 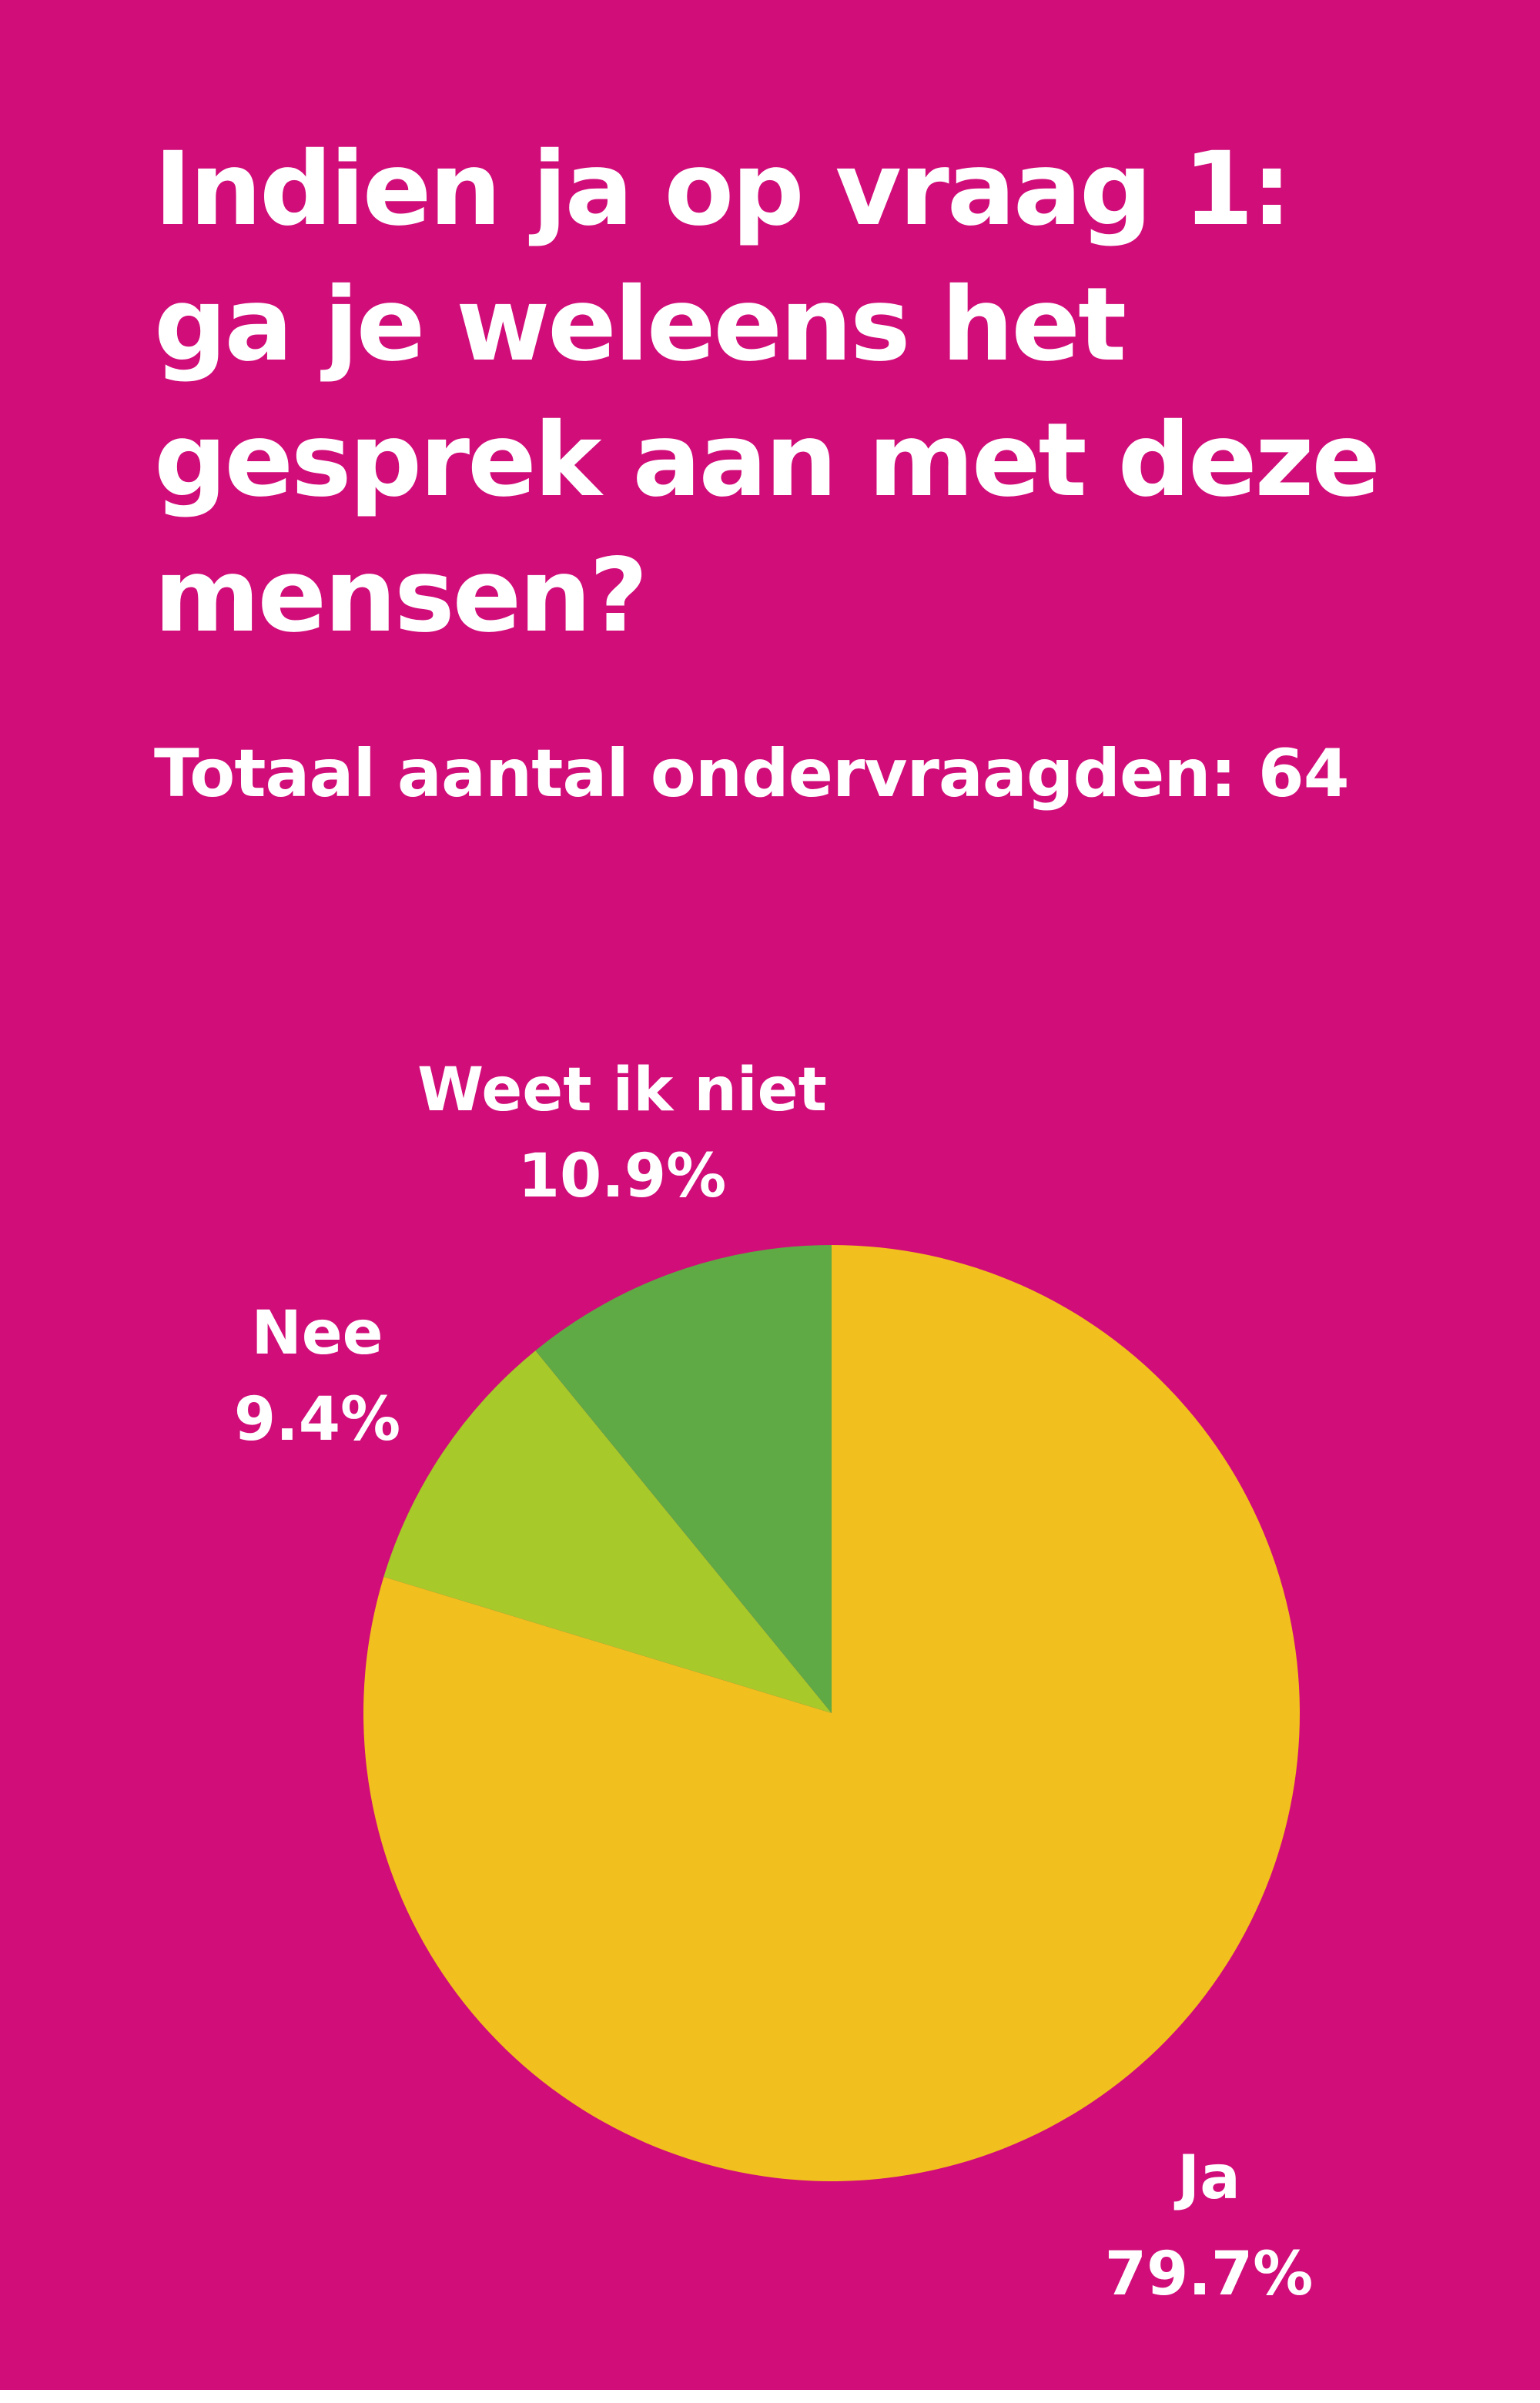 I want to click on slice-value-ja: 79.7%, so click(x=1209, y=2274).